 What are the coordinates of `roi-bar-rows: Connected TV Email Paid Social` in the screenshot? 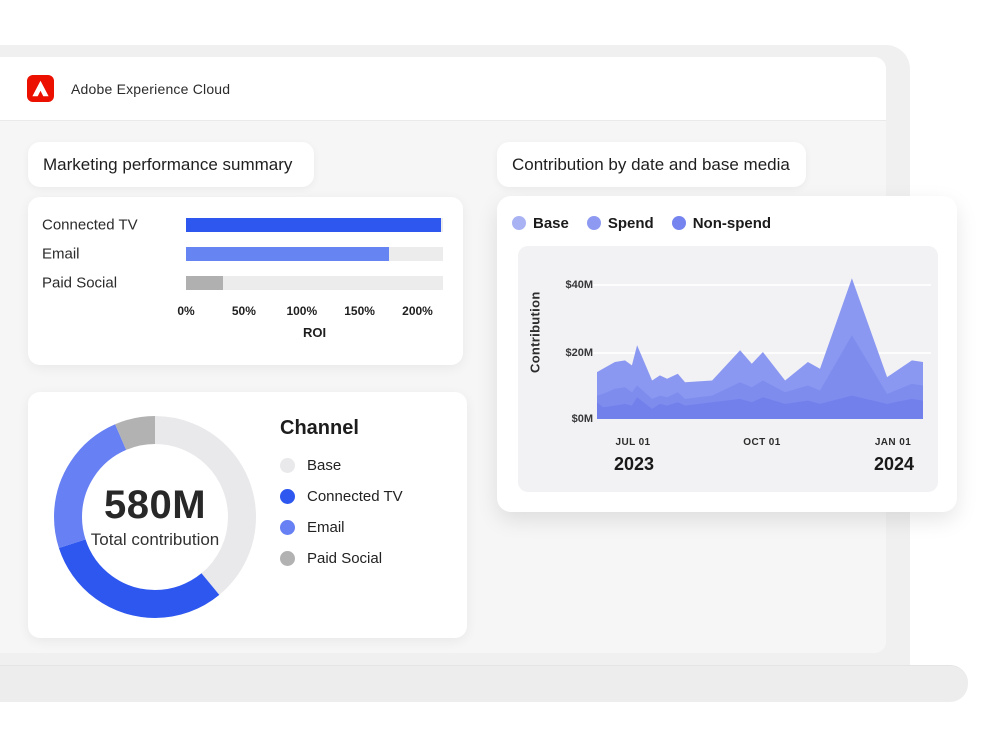 It's located at (245, 253).